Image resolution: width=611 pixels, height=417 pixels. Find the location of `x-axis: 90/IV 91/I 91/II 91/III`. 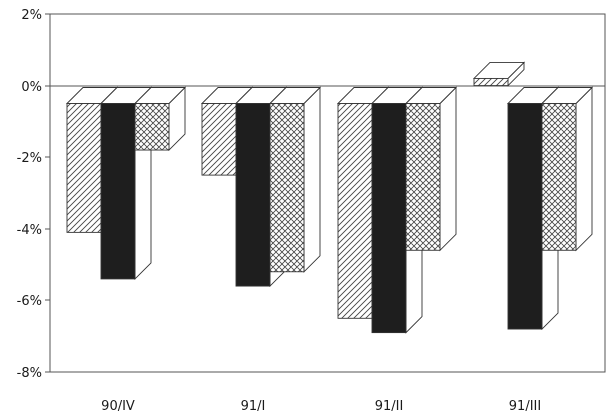

x-axis: 90/IV 91/I 91/II 91/III is located at coordinates (321, 406).